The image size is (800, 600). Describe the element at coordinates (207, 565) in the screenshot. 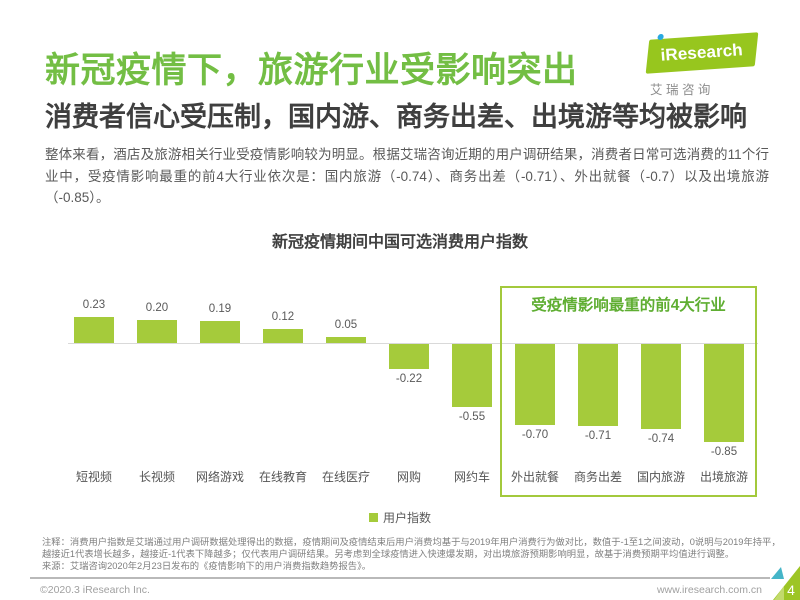

I see `footnote-source: 来源：艾瑞咨询2020年2月23日发布的《疫情影响下的用户消费指数趋势报告》。` at that location.